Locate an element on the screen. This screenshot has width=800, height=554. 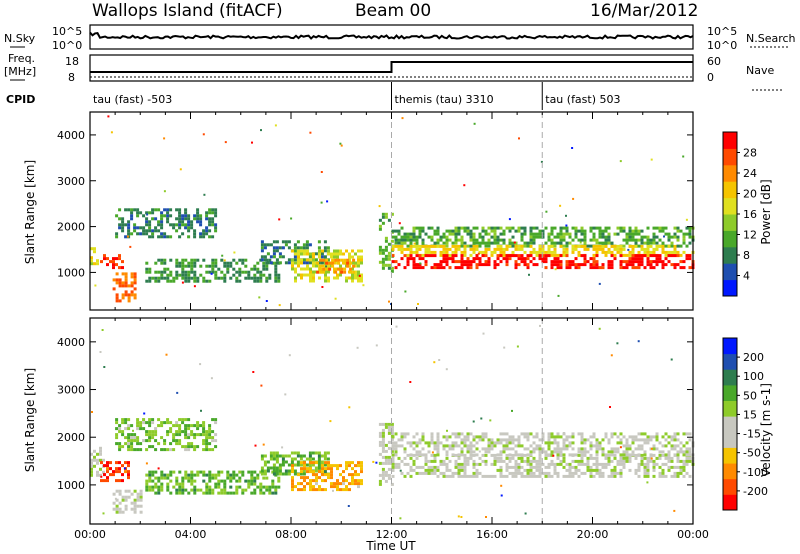
nsky-trace is located at coordinates (391, 35).